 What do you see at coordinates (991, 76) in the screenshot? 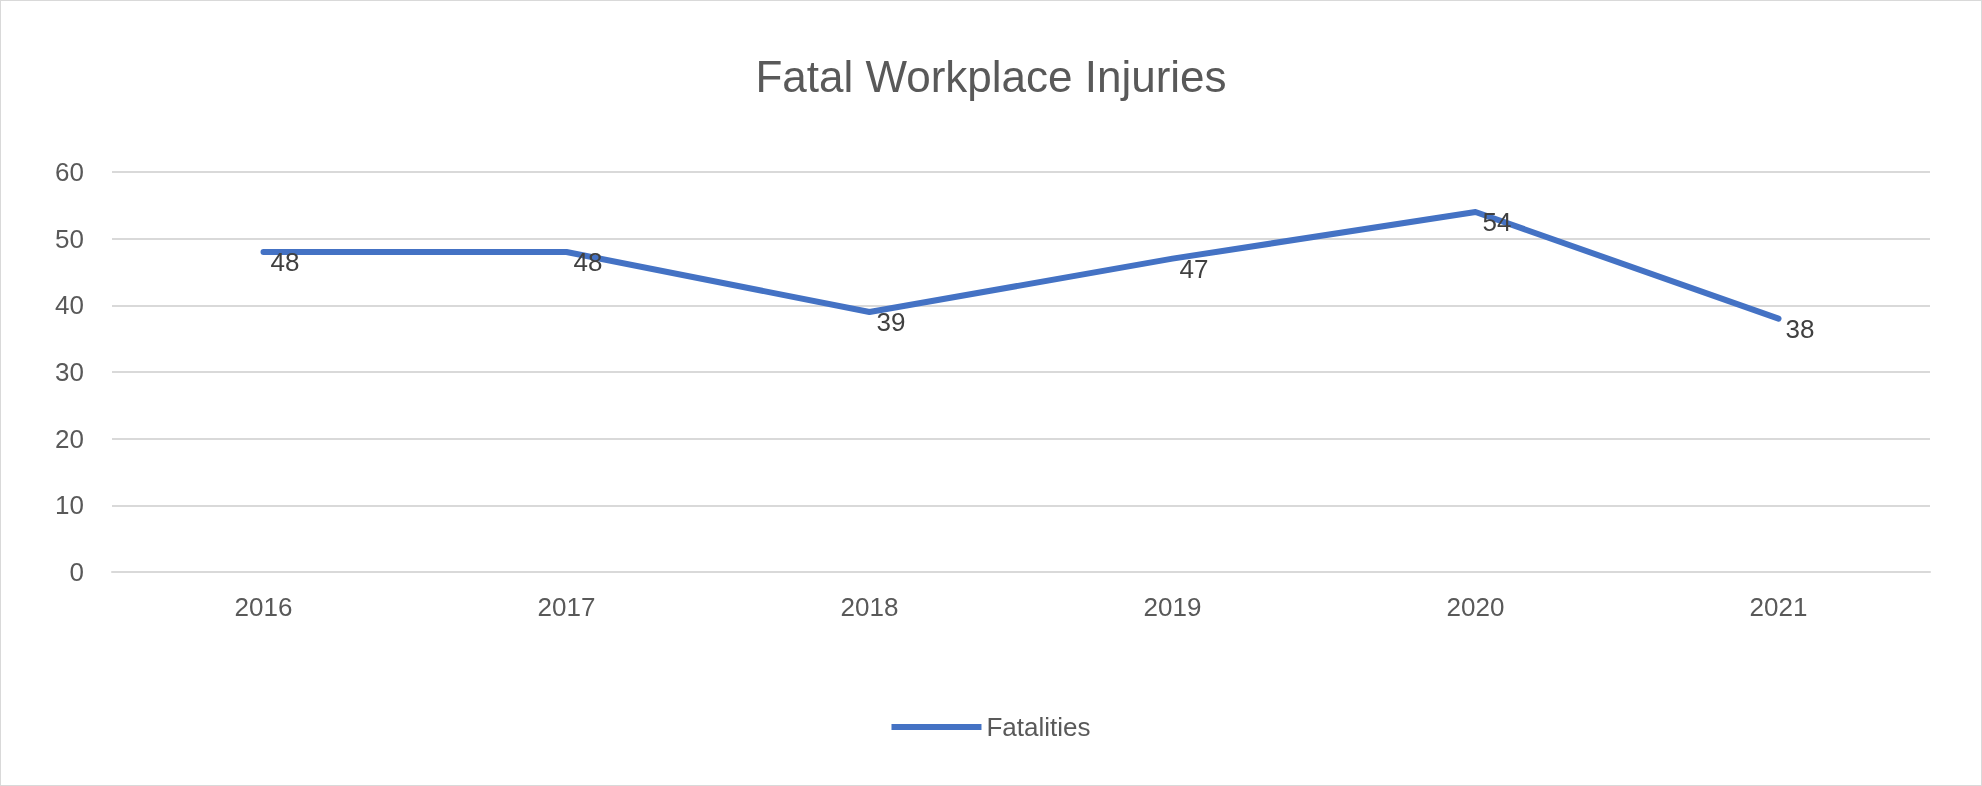
I see `chart-title: Fatal Workplace Injuries` at bounding box center [991, 76].